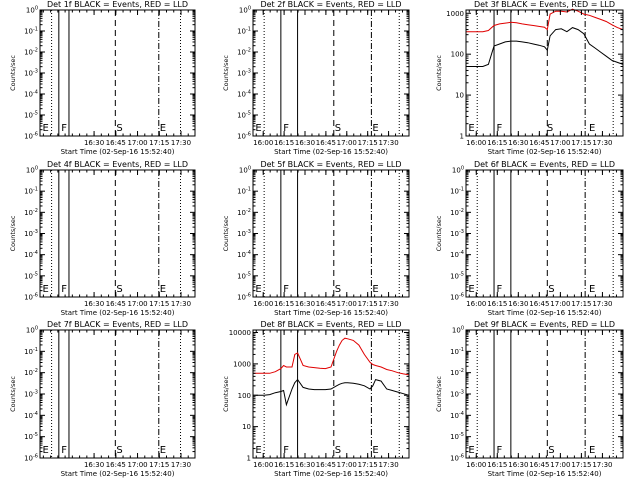 The width and height of the screenshot is (640, 480). I want to click on panel-title: Det 5f BLACK = Events, RED = LLD, so click(330, 164).